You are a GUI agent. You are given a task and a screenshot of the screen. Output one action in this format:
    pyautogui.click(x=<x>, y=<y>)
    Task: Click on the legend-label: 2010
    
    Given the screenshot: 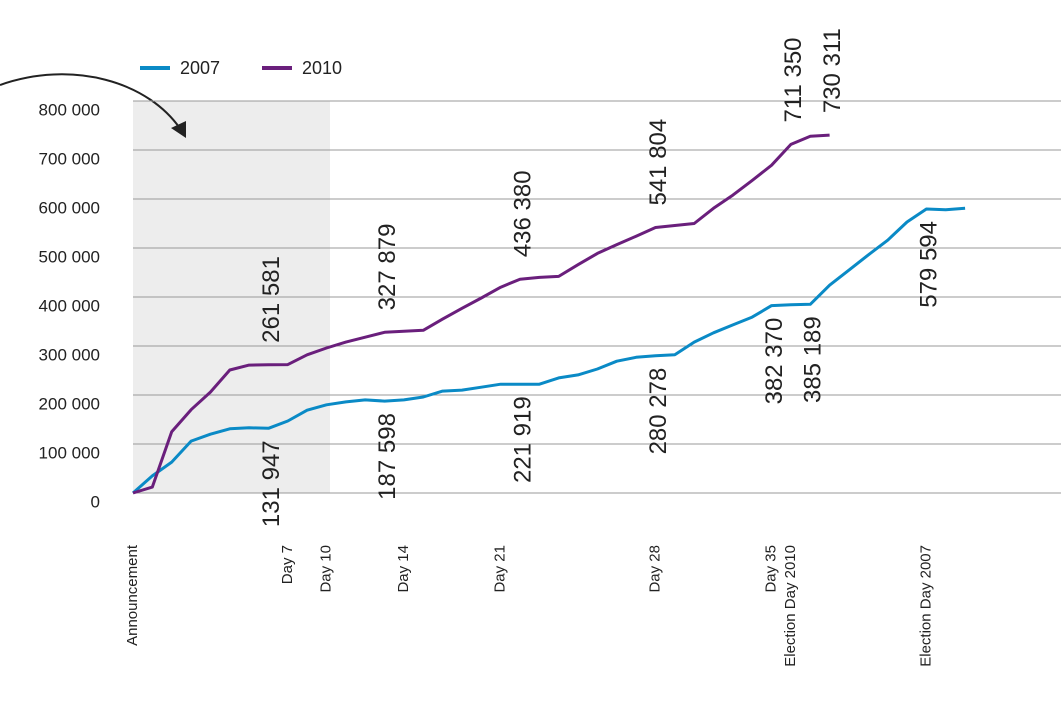 What is the action you would take?
    pyautogui.click(x=322, y=68)
    